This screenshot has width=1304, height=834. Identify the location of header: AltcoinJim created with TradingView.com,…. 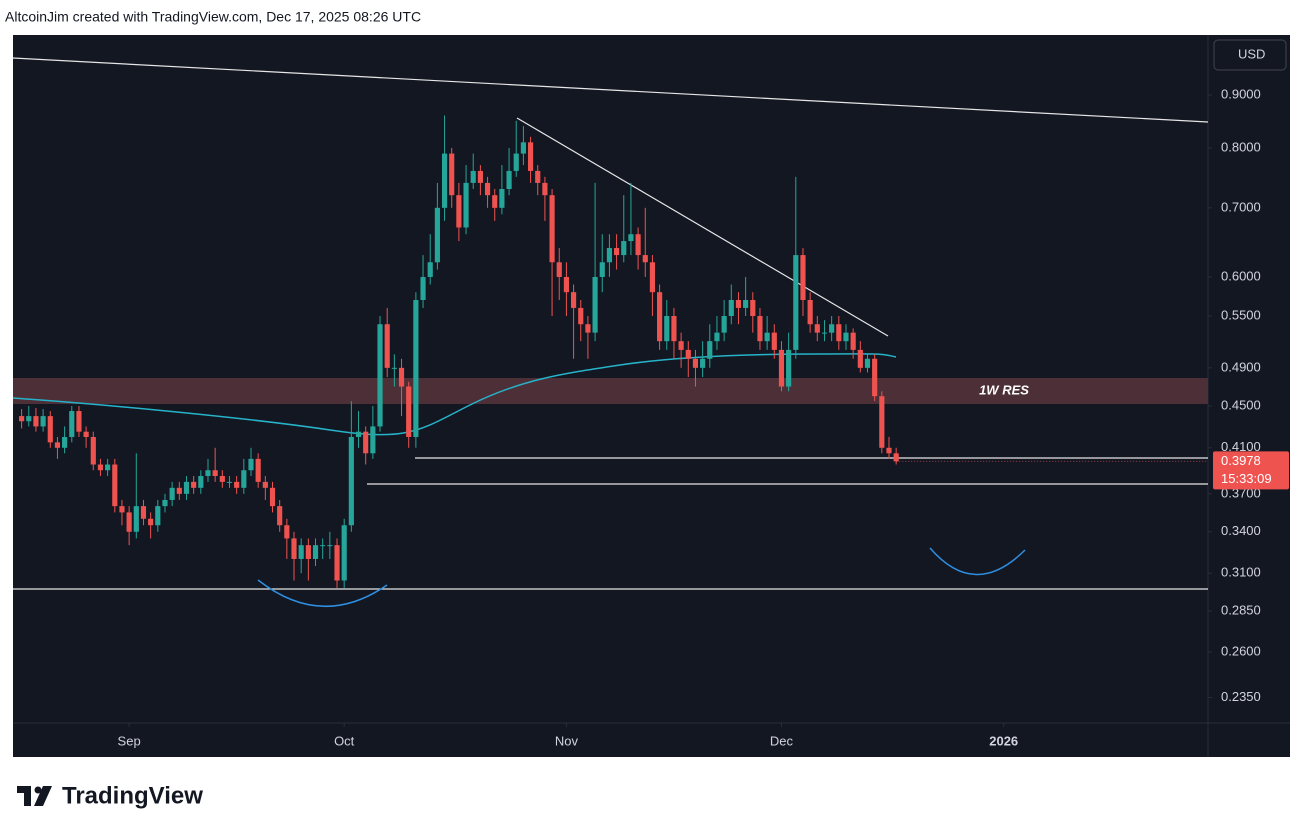
(213, 17).